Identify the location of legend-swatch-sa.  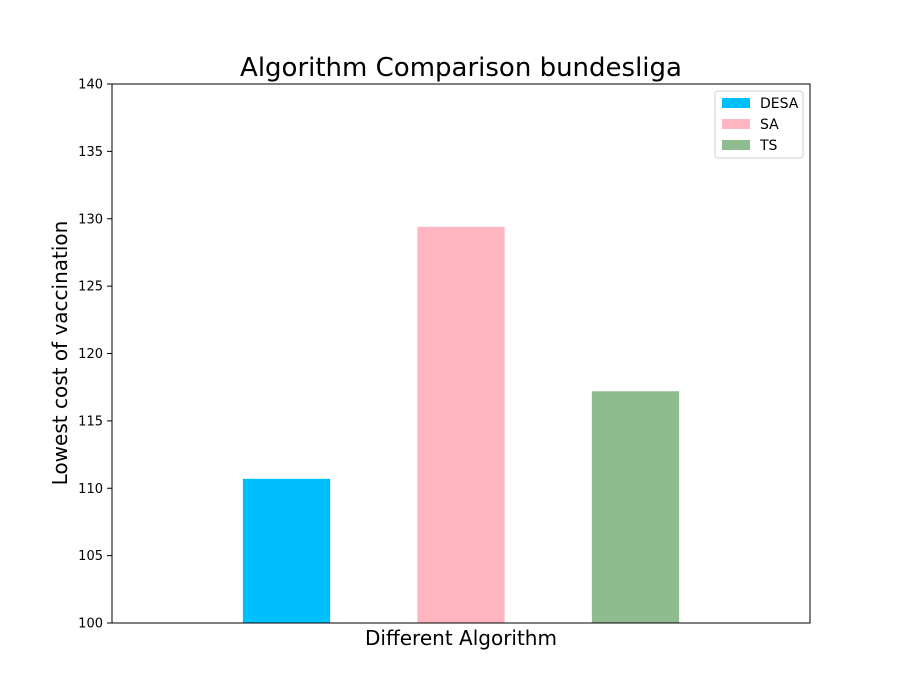
(736, 124).